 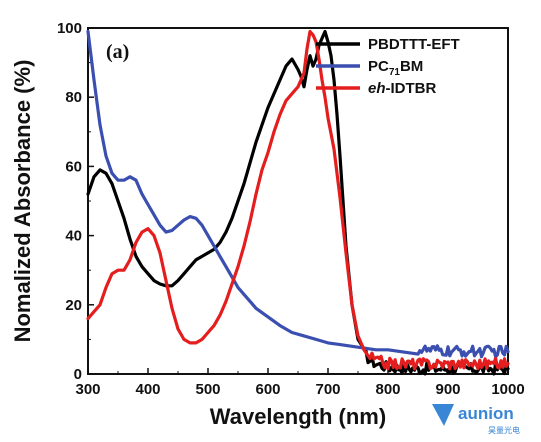 I want to click on x-tick-label: 700, so click(x=327, y=389).